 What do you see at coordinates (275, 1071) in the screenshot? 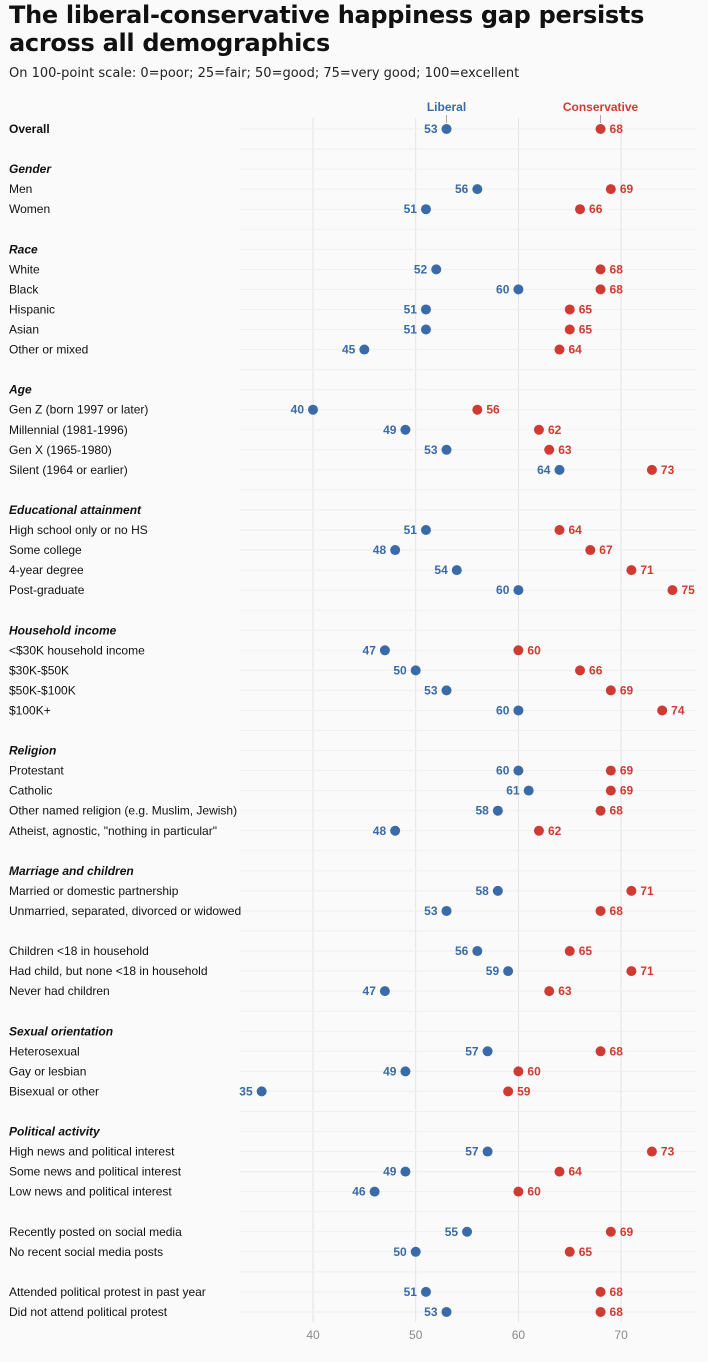
I see `data-row: Gay or lesbian 49 60` at bounding box center [275, 1071].